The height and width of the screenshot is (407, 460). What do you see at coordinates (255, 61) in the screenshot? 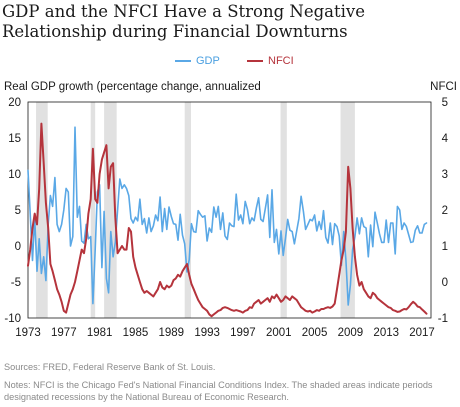
I see `legend-swatch-nfci` at bounding box center [255, 61].